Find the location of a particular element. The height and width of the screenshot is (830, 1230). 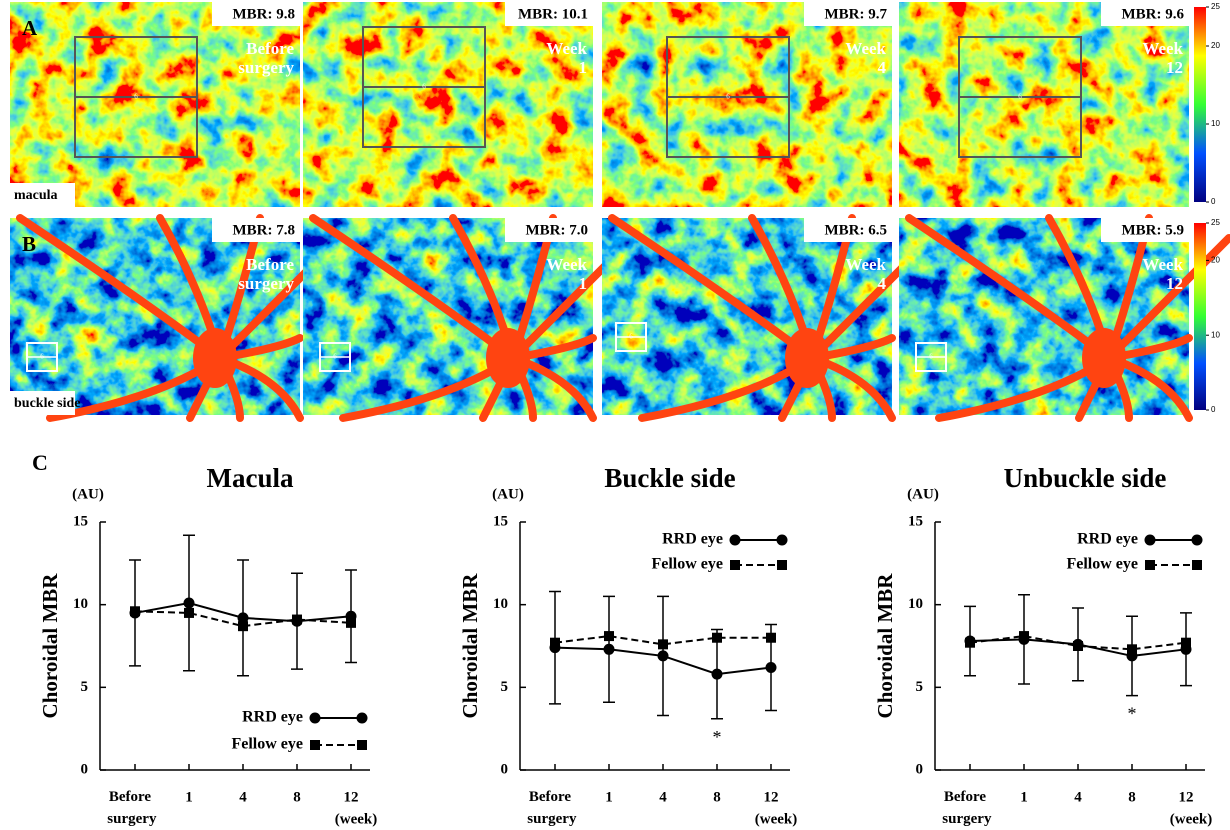

panel-label: C is located at coordinates (40, 462).